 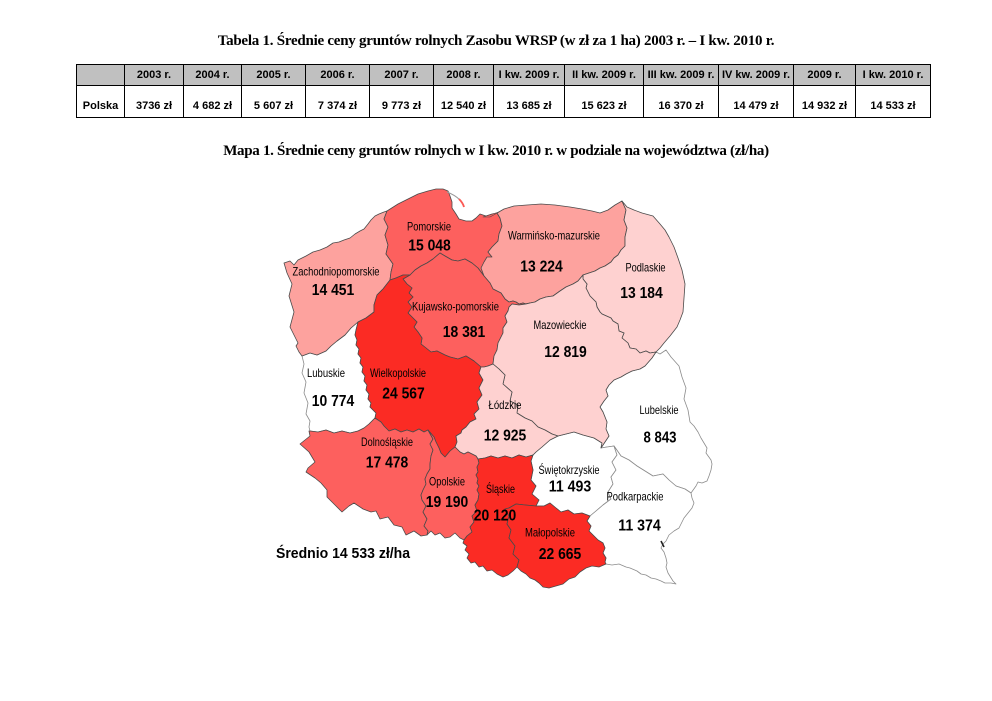 I want to click on svg-text: 24 567, so click(x=403, y=394).